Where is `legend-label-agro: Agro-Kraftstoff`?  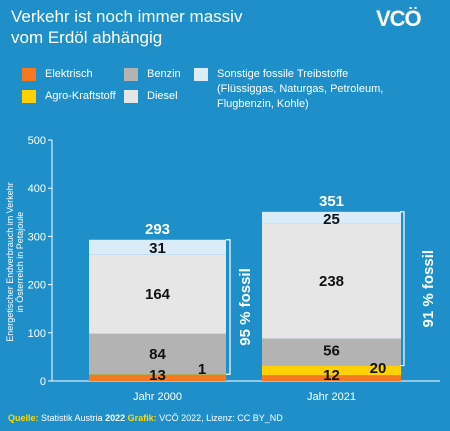
legend-label-agro: Agro-Kraftstoff is located at coordinates (80, 96).